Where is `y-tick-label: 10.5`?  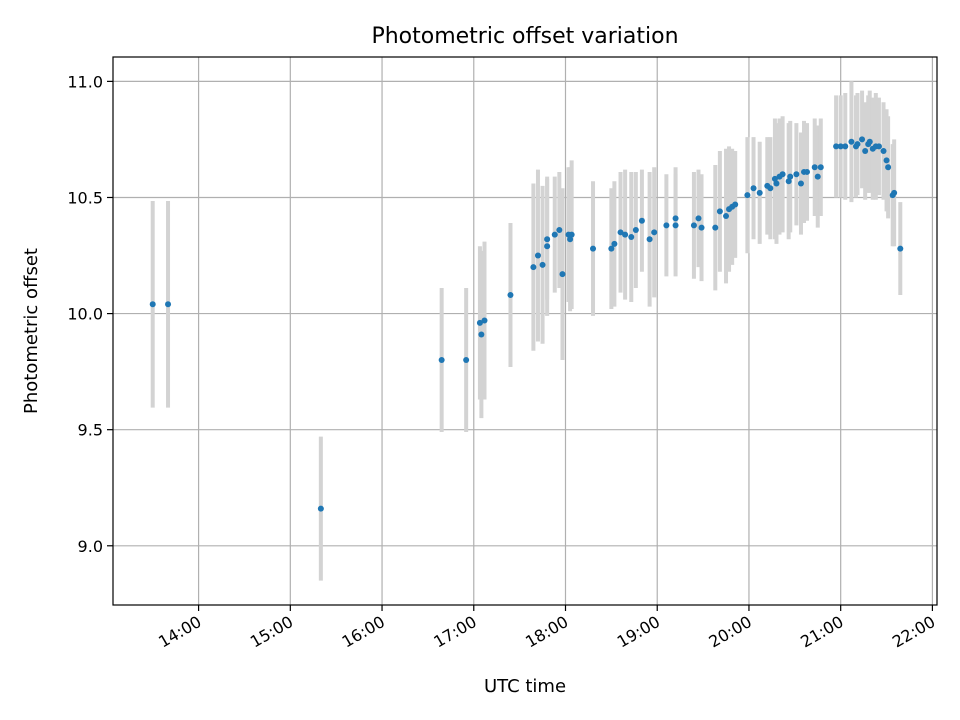
y-tick-label: 10.5 is located at coordinates (85, 197).